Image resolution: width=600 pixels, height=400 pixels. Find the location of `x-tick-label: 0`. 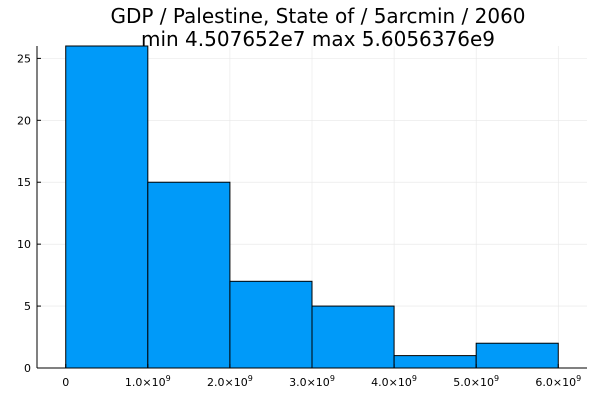

x-tick-label: 0 is located at coordinates (65, 382).